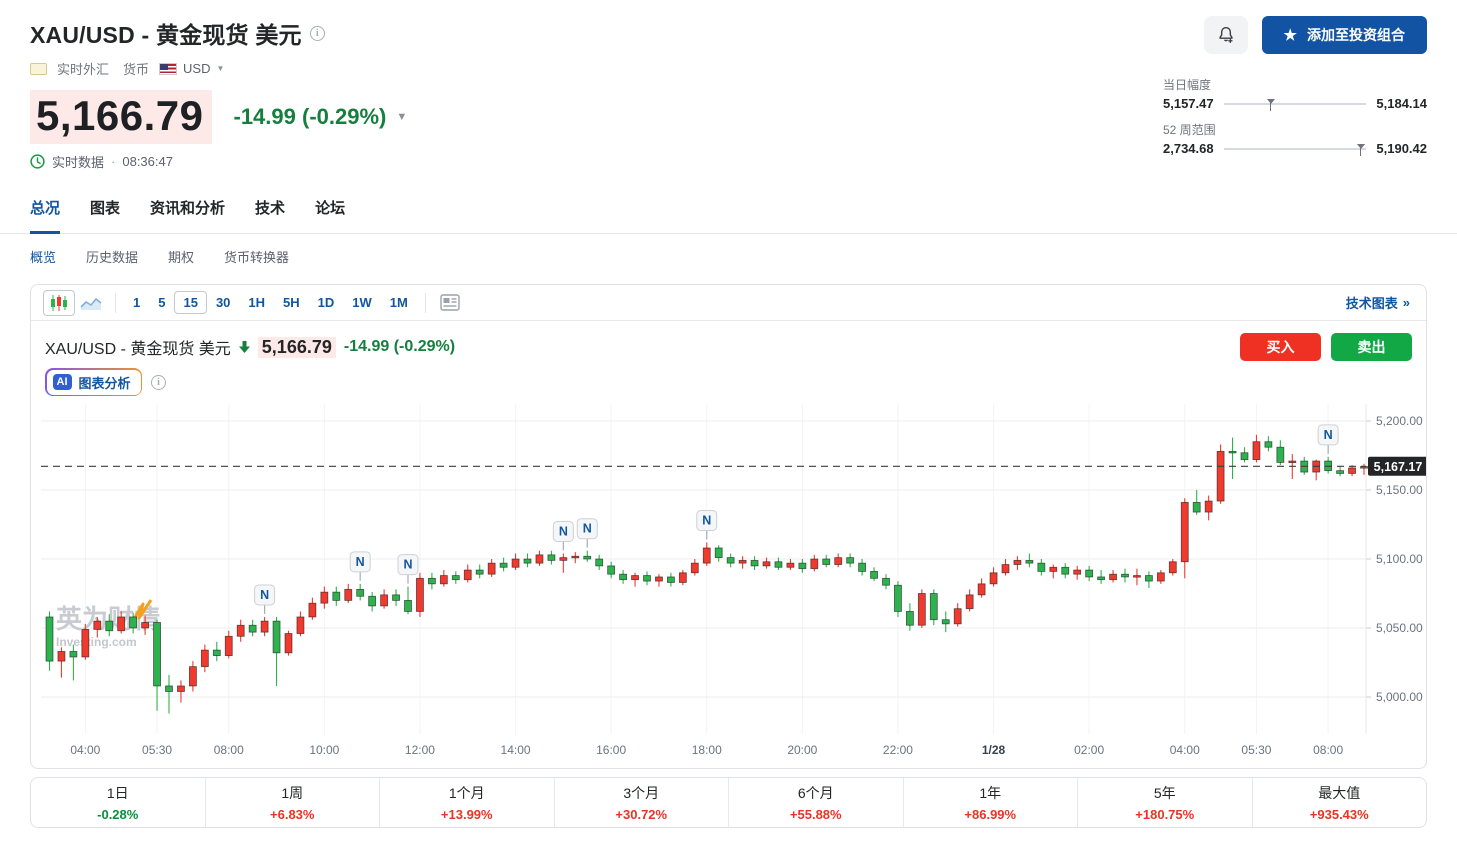 The image size is (1457, 867). What do you see at coordinates (1295, 105) in the screenshot?
I see `day-range-slider` at bounding box center [1295, 105].